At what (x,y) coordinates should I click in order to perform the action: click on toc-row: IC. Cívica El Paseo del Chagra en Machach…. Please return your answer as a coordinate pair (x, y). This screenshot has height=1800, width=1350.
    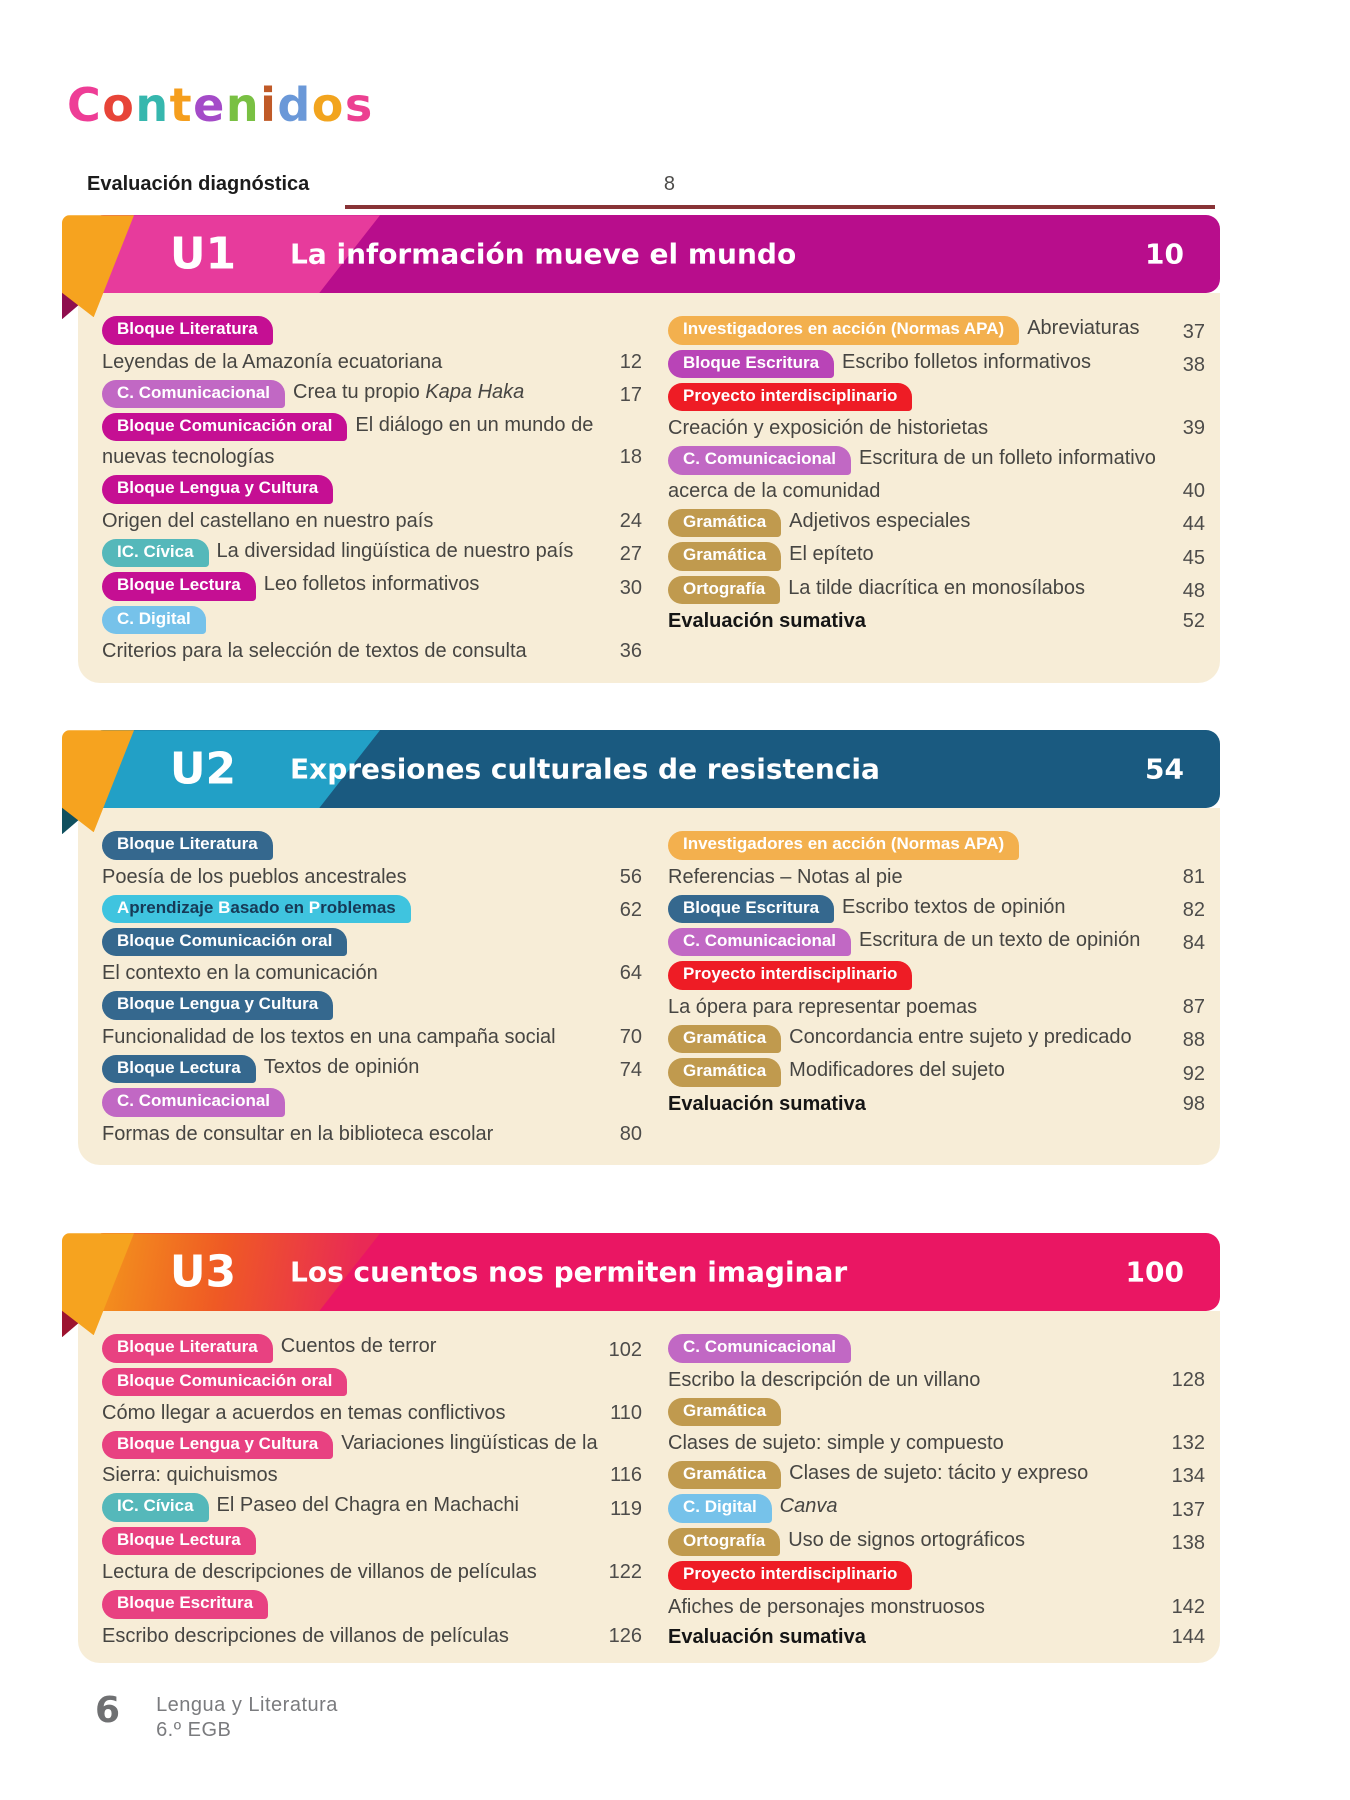
    Looking at the image, I should click on (372, 1507).